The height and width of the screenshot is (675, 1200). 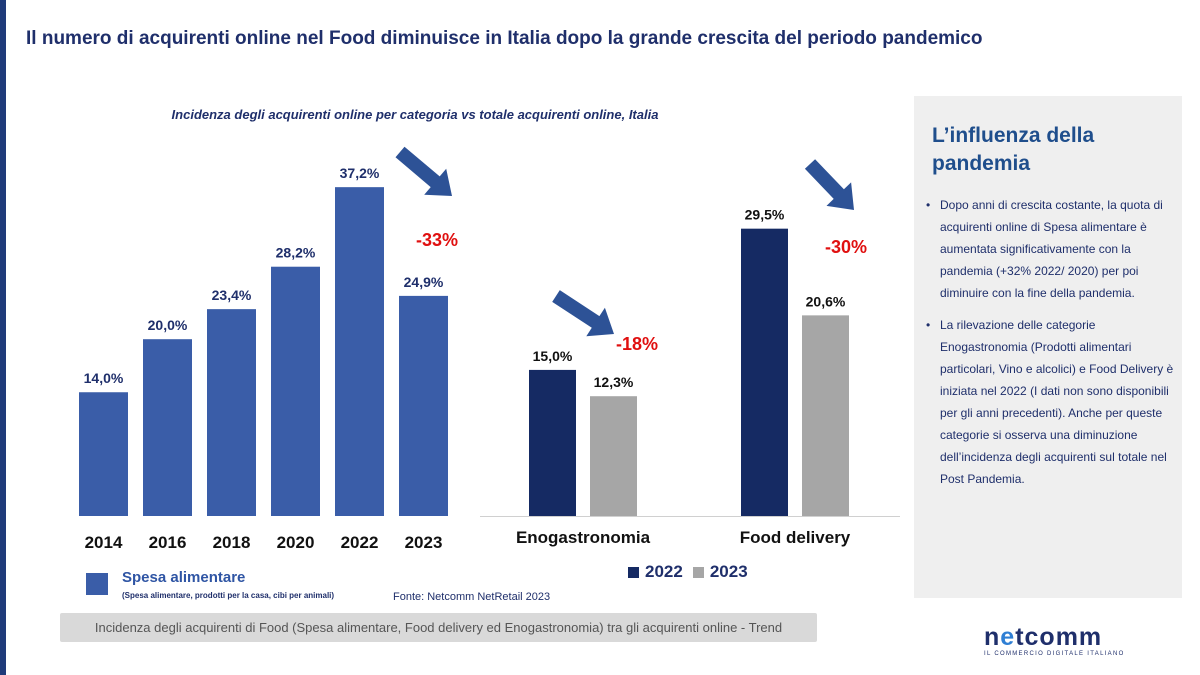 I want to click on logo-tagline: IL COMMERCIO DIGITALE ITALIANO, so click(x=1054, y=654).